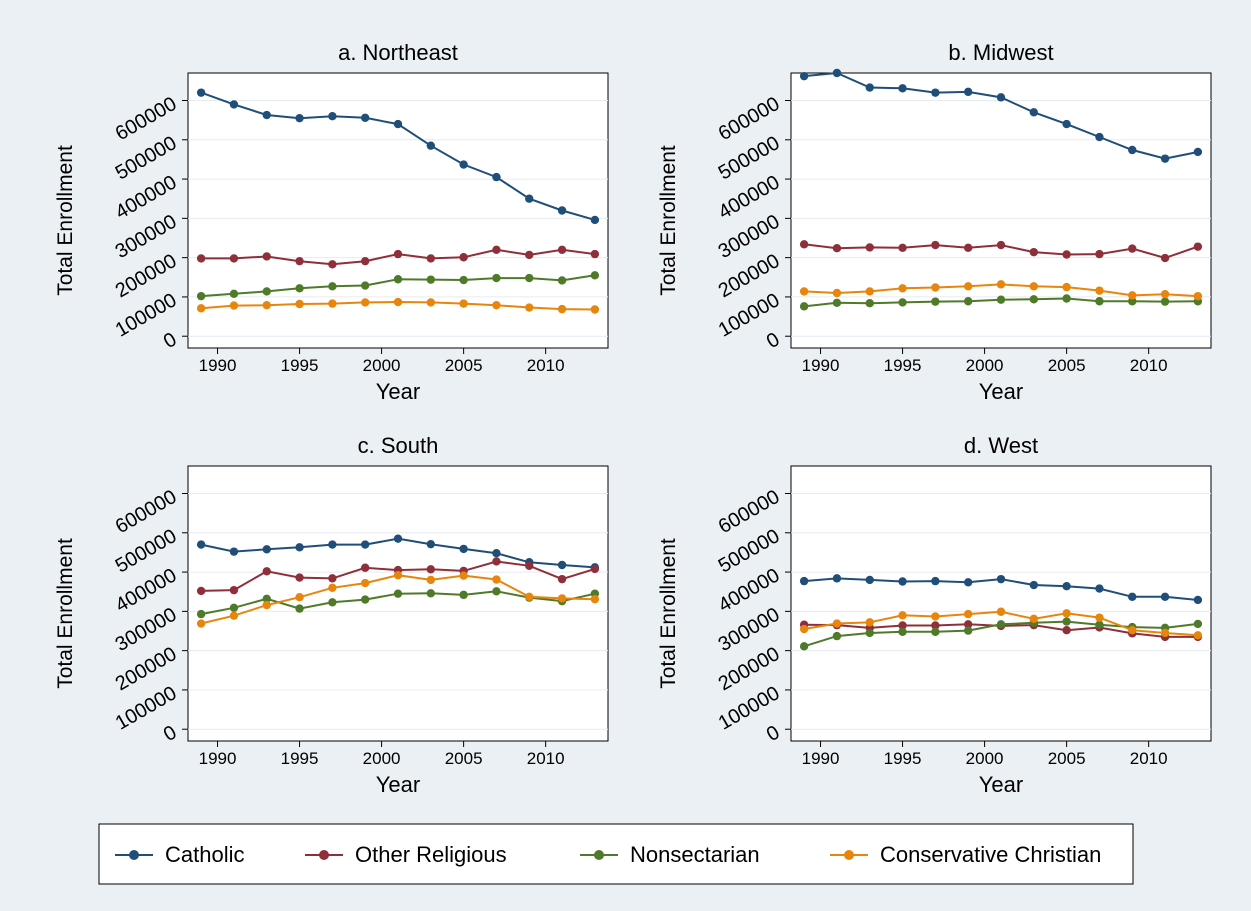 Image resolution: width=1251 pixels, height=911 pixels. I want to click on legend-label-catholic: Catholic, so click(204, 854).